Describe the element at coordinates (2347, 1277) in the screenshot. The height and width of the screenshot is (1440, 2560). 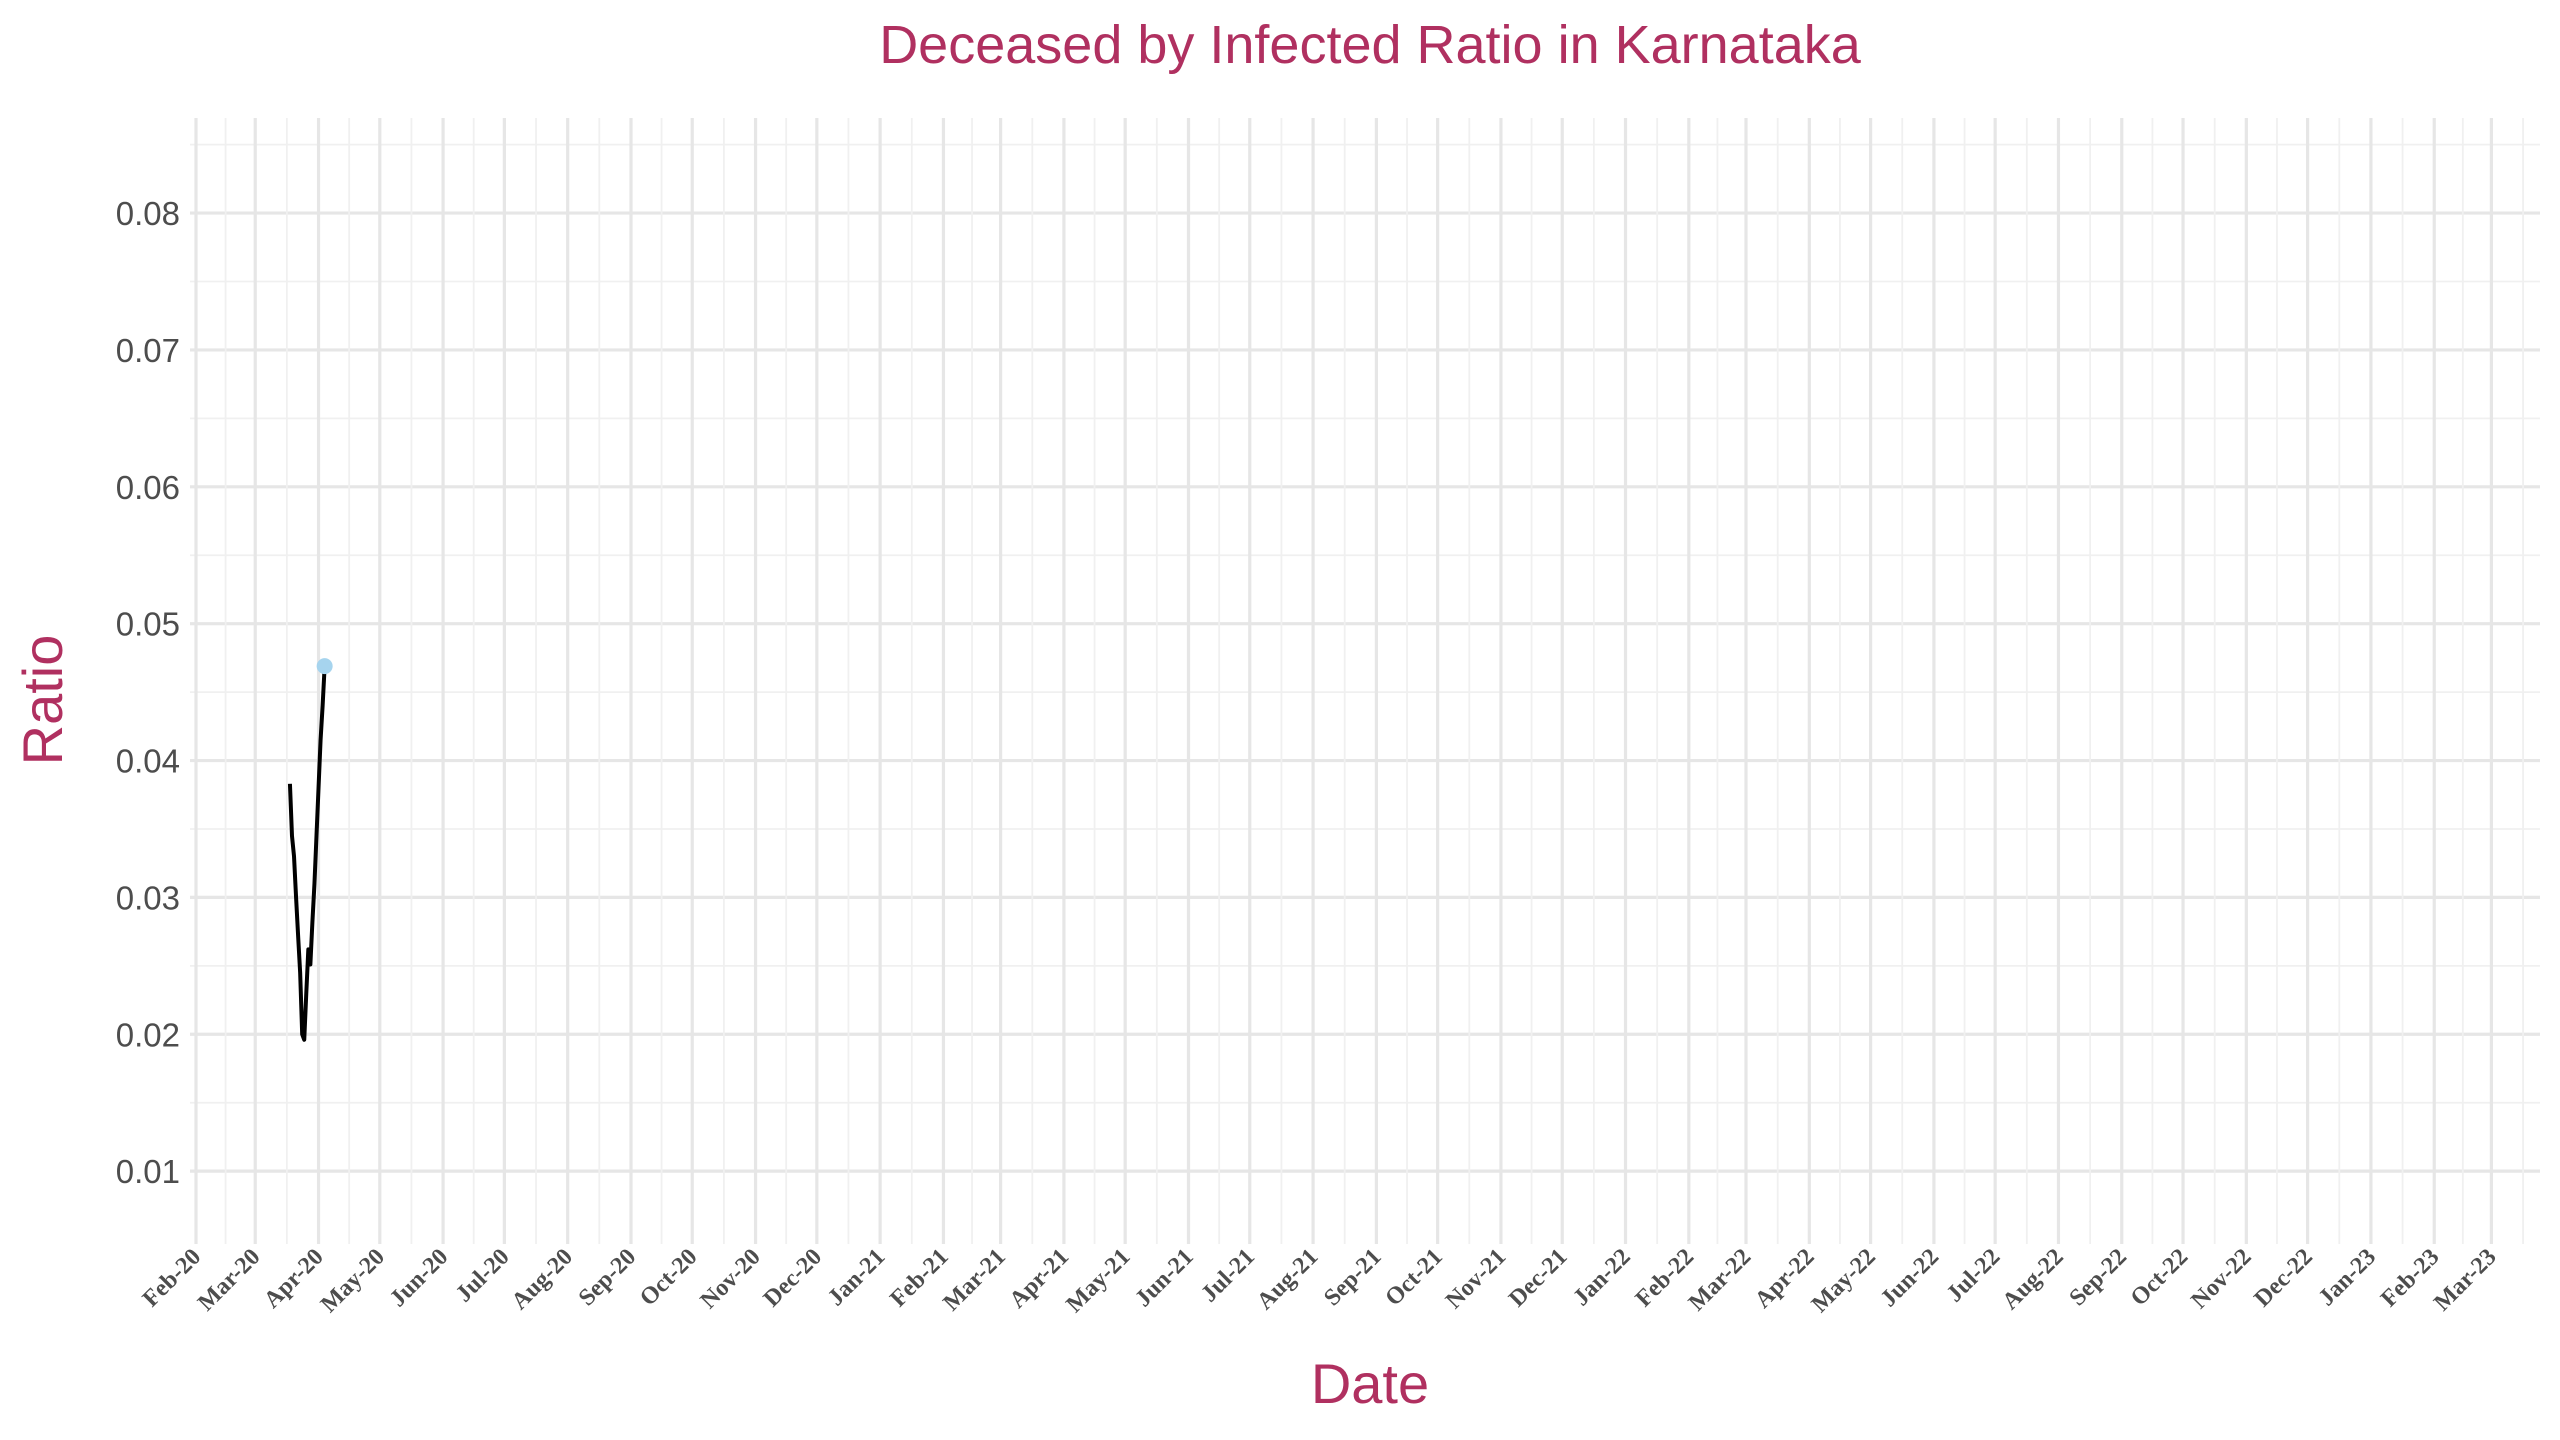
I see `x-tick-label: Jan-23` at that location.